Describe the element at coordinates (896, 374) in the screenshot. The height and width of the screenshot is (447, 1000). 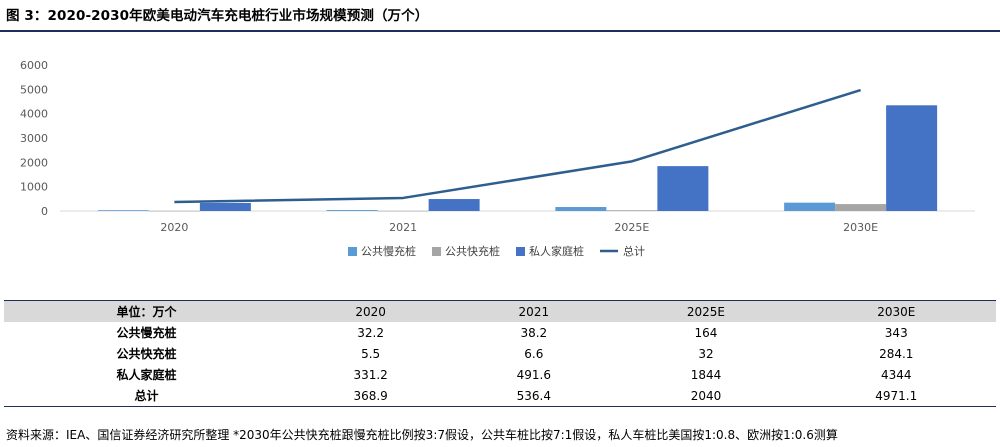
I see `table-cell: 4344` at that location.